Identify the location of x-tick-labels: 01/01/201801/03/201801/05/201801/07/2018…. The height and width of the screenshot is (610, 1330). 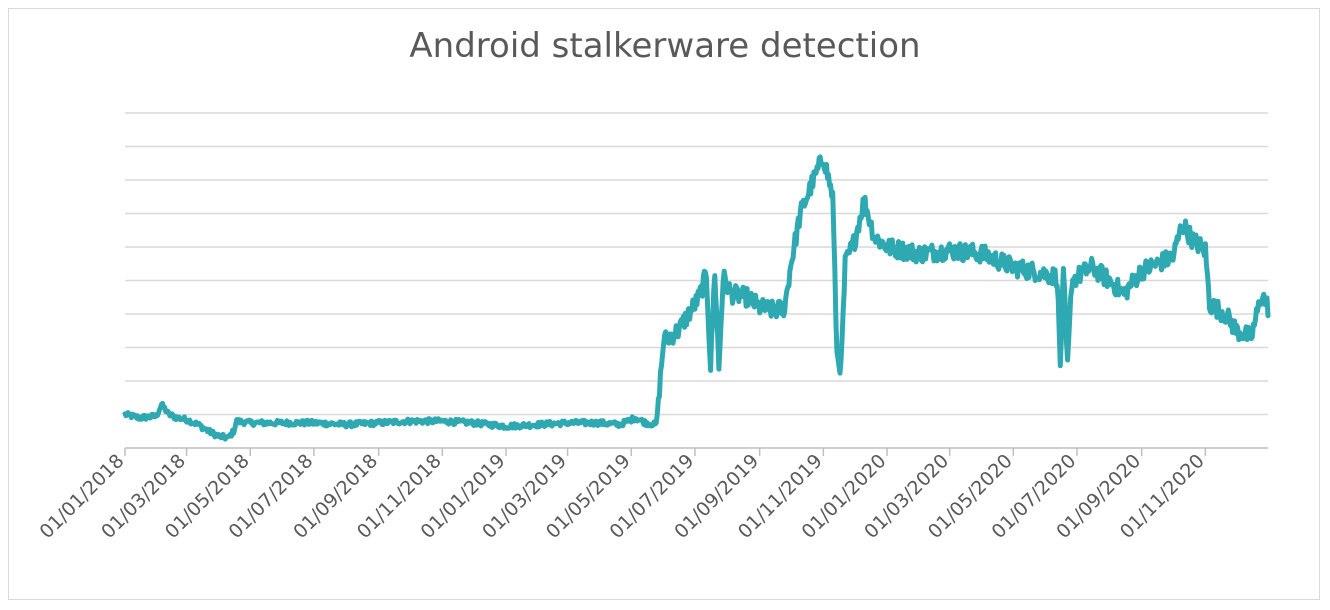
(622, 496).